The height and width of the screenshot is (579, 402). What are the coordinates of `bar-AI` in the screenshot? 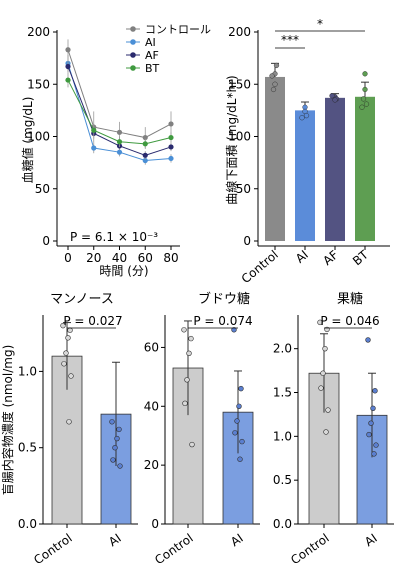 It's located at (305, 175).